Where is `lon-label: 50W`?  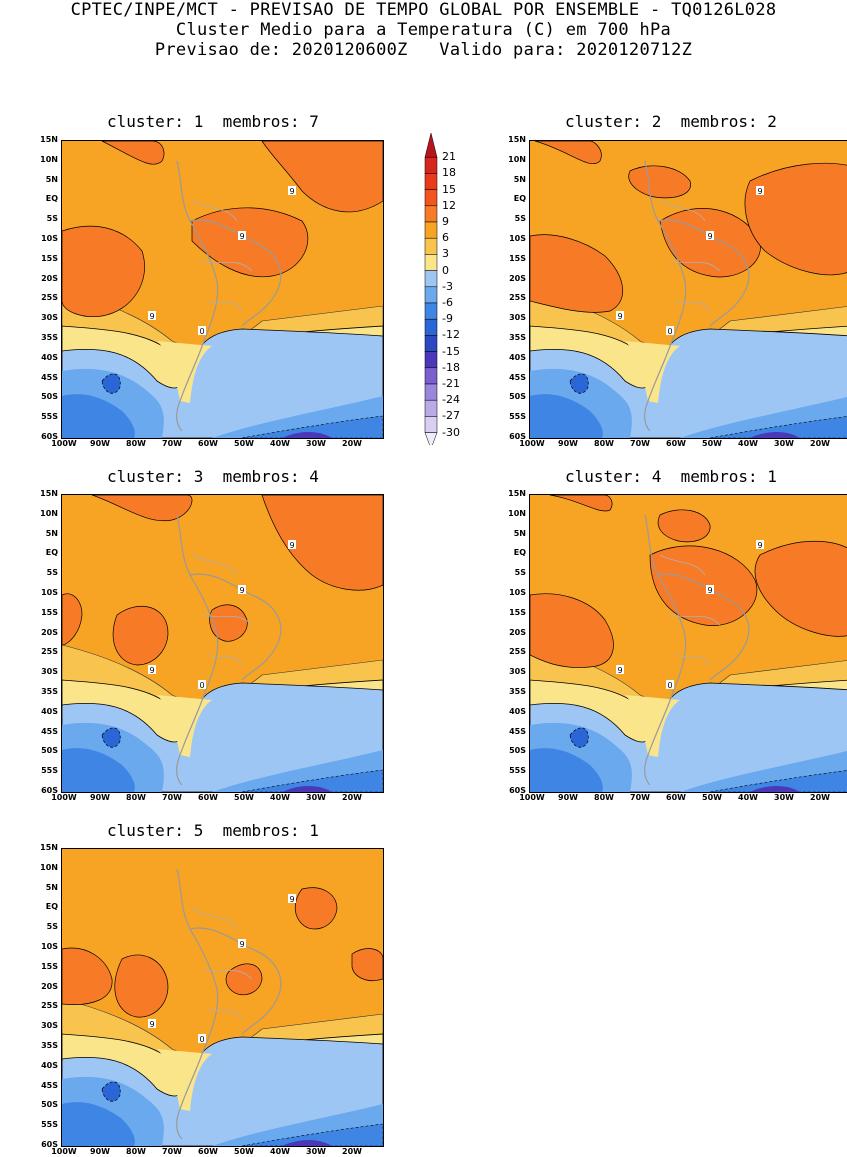 lon-label: 50W is located at coordinates (244, 1151).